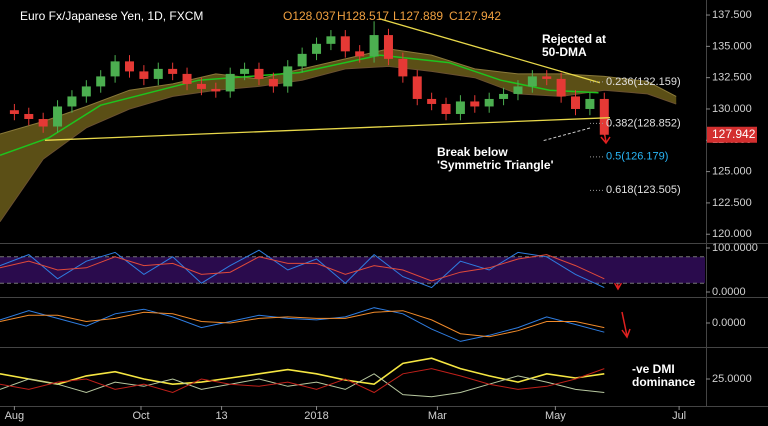  What do you see at coordinates (437, 416) in the screenshot?
I see `x-tick-label: Mar` at bounding box center [437, 416].